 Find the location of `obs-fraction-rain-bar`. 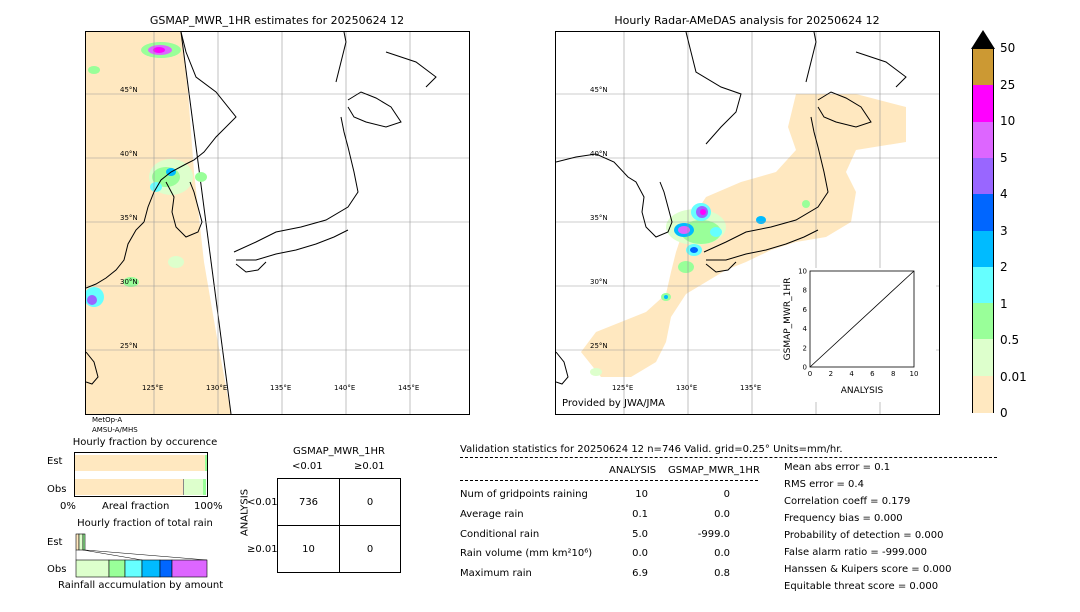

obs-fraction-rain-bar is located at coordinates (193, 487).